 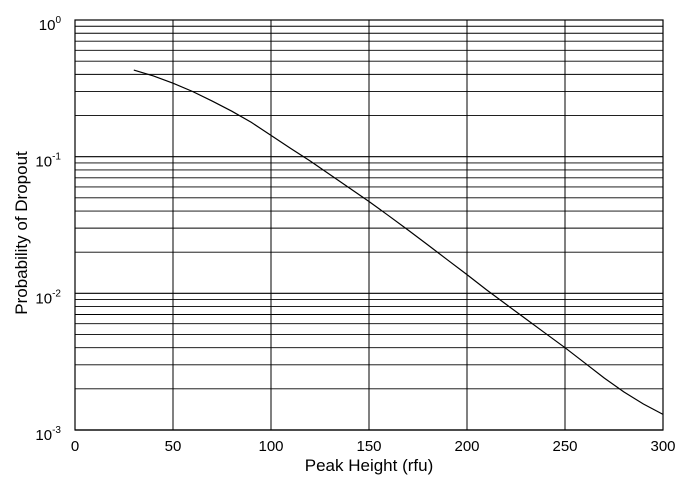 What do you see at coordinates (48, 161) in the screenshot?
I see `y-tick-label: 10⁻¹` at bounding box center [48, 161].